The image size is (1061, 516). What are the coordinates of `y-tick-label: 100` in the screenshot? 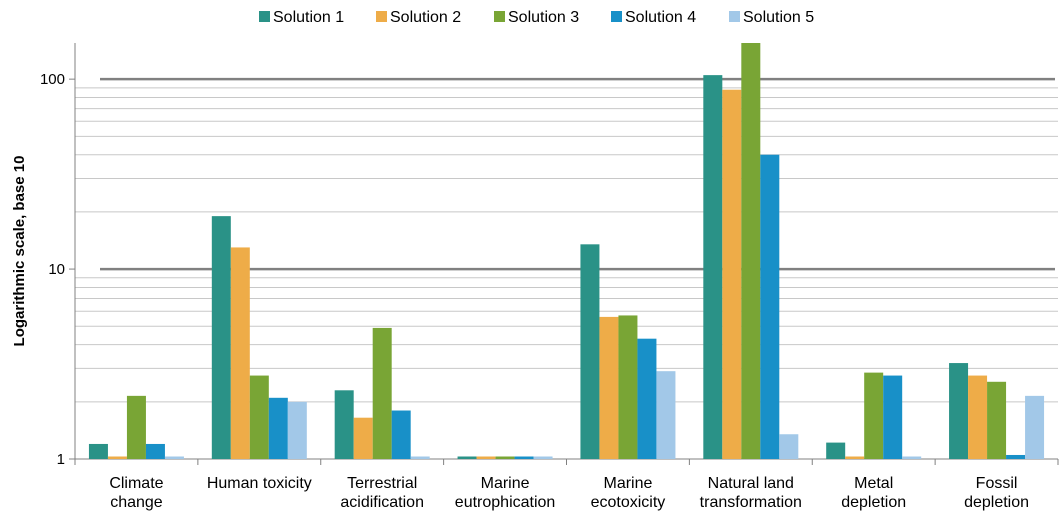 It's located at (52, 79).